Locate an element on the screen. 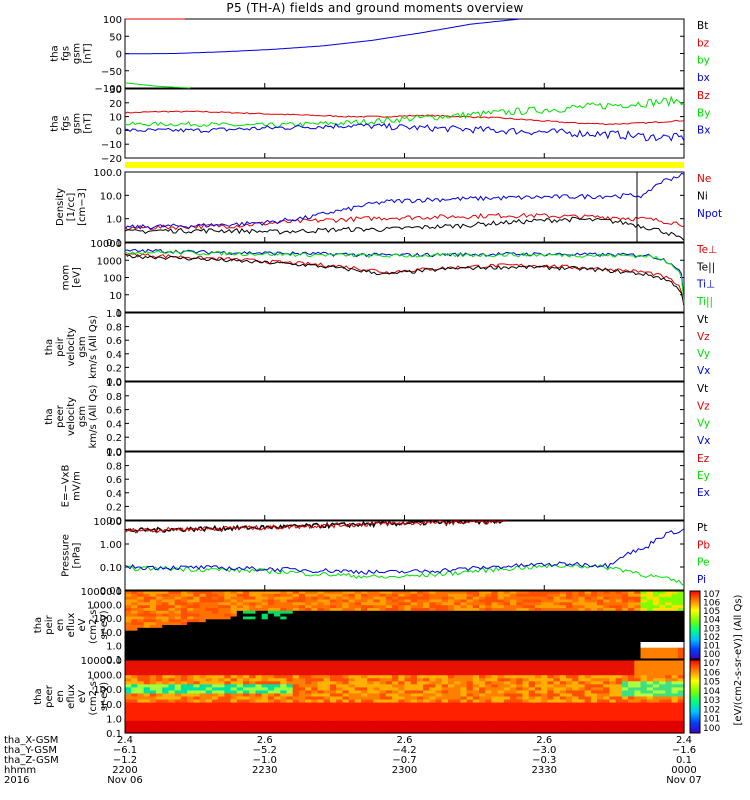  y-tick-label: 10.00 is located at coordinates (107, 522).